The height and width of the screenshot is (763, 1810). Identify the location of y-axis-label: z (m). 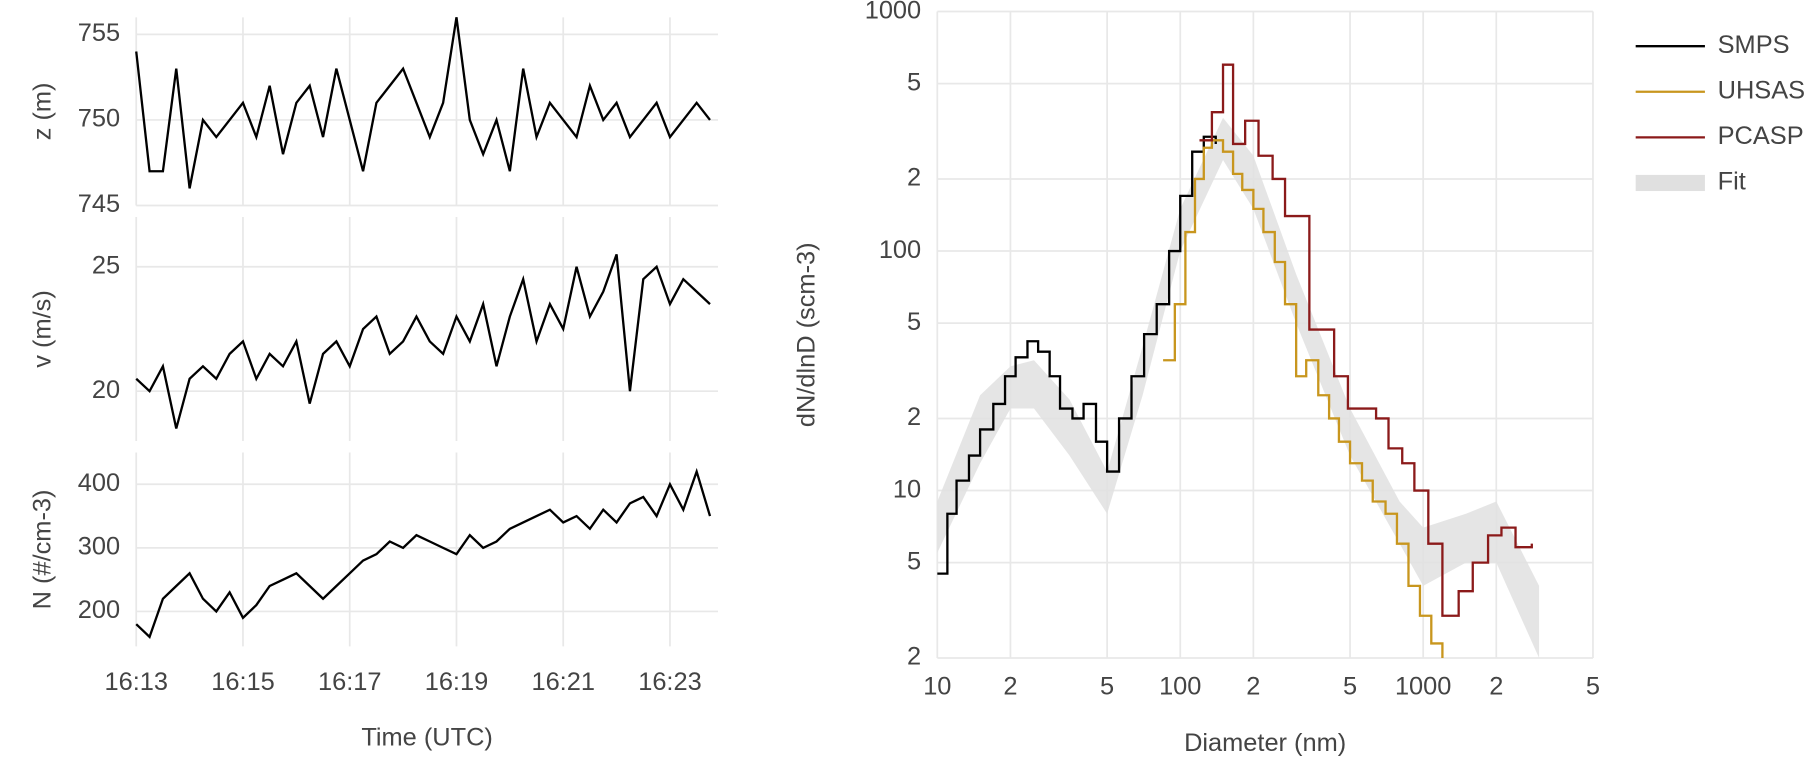
(43, 112).